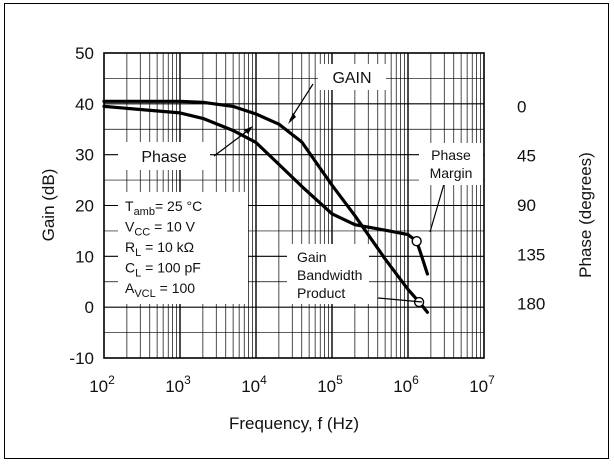 This screenshot has width=614, height=465. I want to click on gain-series-label: GAIN, so click(351, 78).